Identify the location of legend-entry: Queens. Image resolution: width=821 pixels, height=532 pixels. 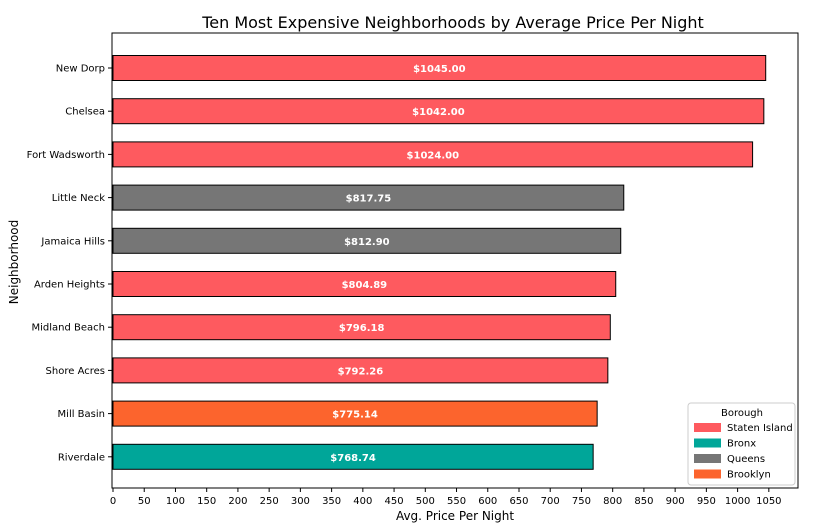
(746, 459).